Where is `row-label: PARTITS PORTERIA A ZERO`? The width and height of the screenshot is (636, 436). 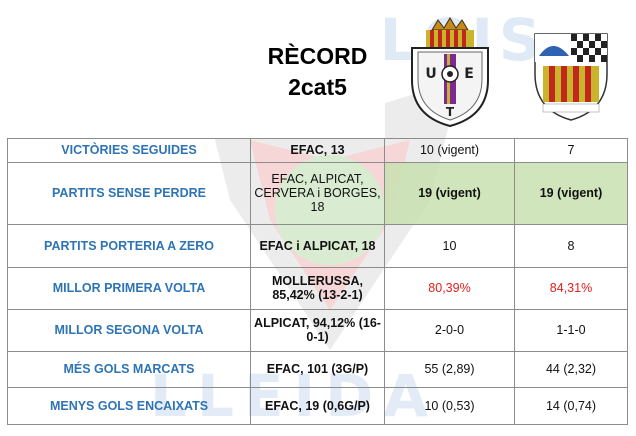 row-label: PARTITS PORTERIA A ZERO is located at coordinates (129, 245).